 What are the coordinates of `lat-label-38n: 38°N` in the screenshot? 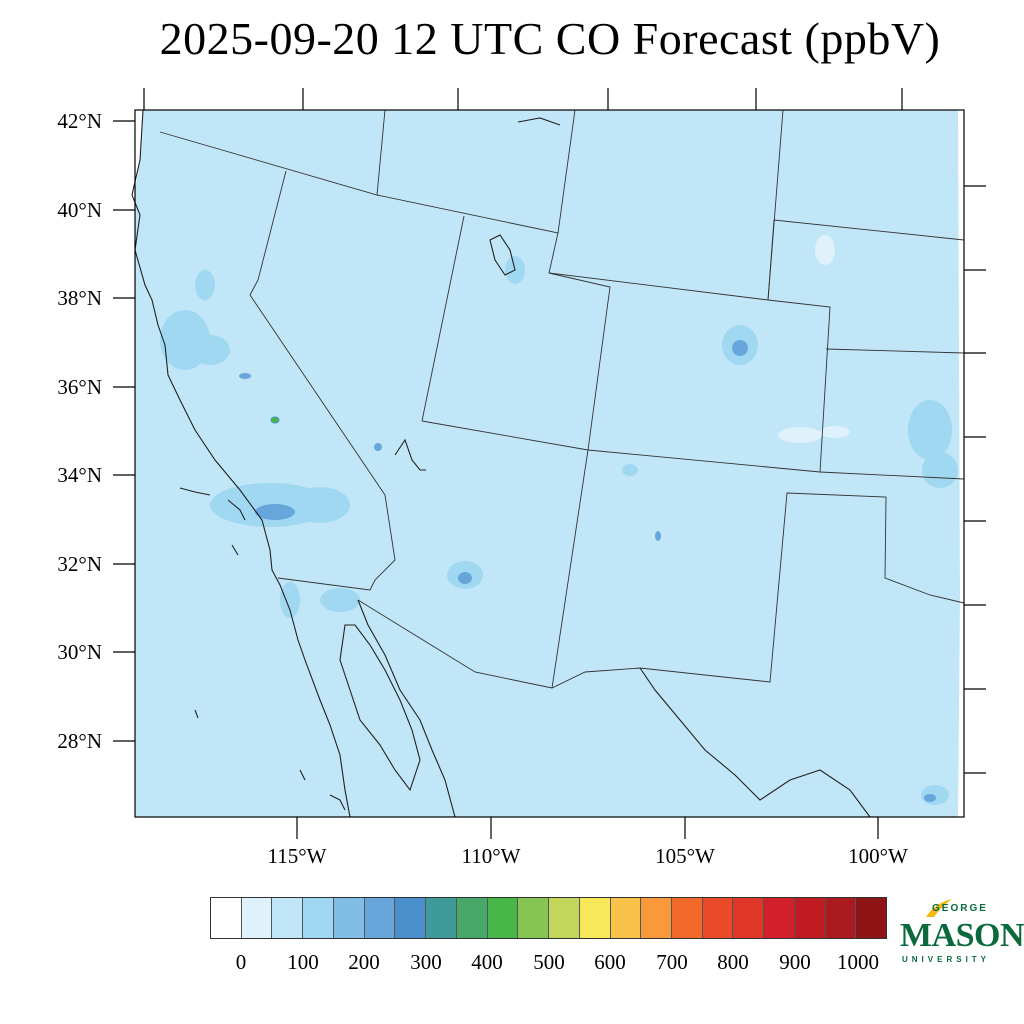 It's located at (79, 298).